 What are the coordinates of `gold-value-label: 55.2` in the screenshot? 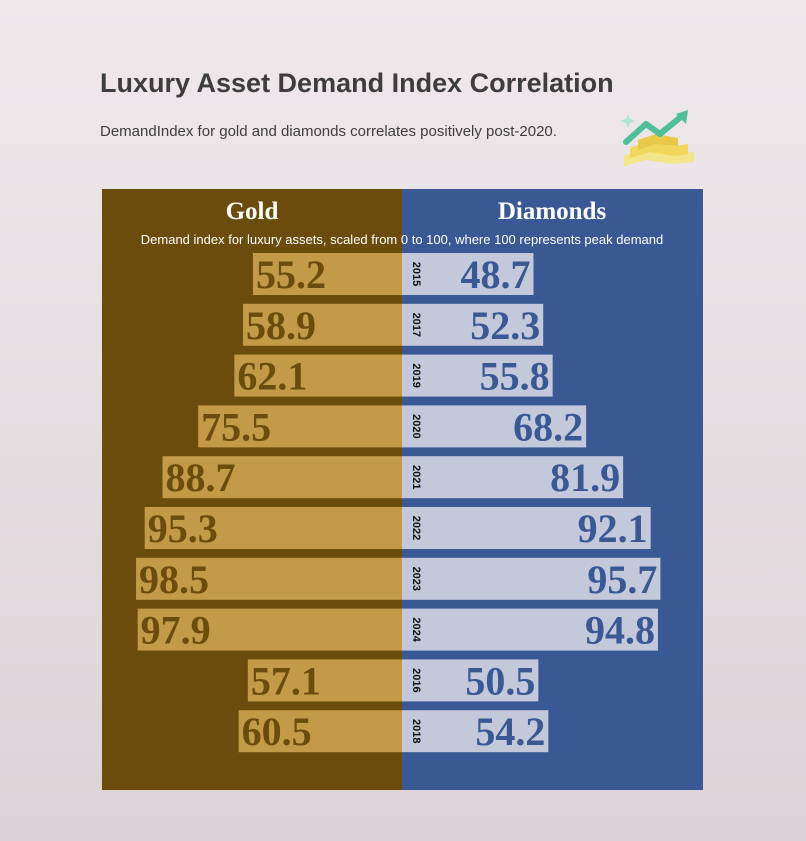 It's located at (291, 274).